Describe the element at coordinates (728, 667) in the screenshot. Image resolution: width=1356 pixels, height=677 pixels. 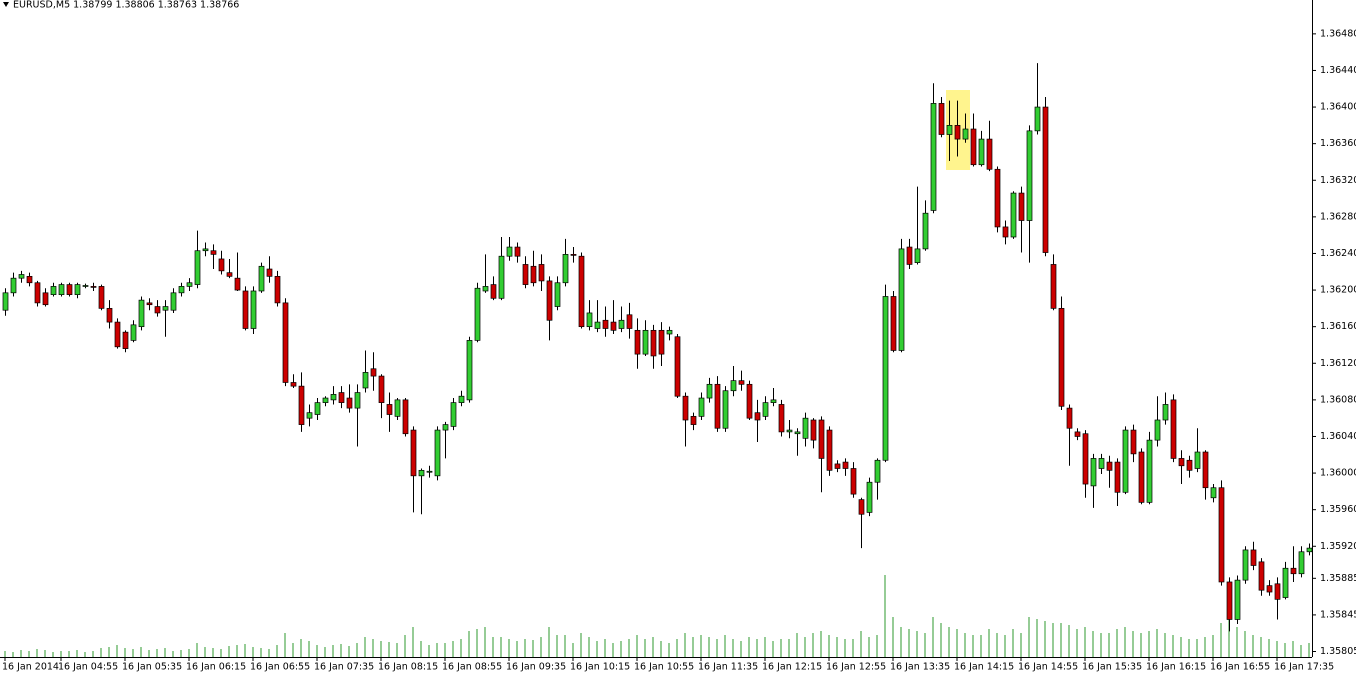
I see `x-tick-label: 16 Jan 11:35` at that location.